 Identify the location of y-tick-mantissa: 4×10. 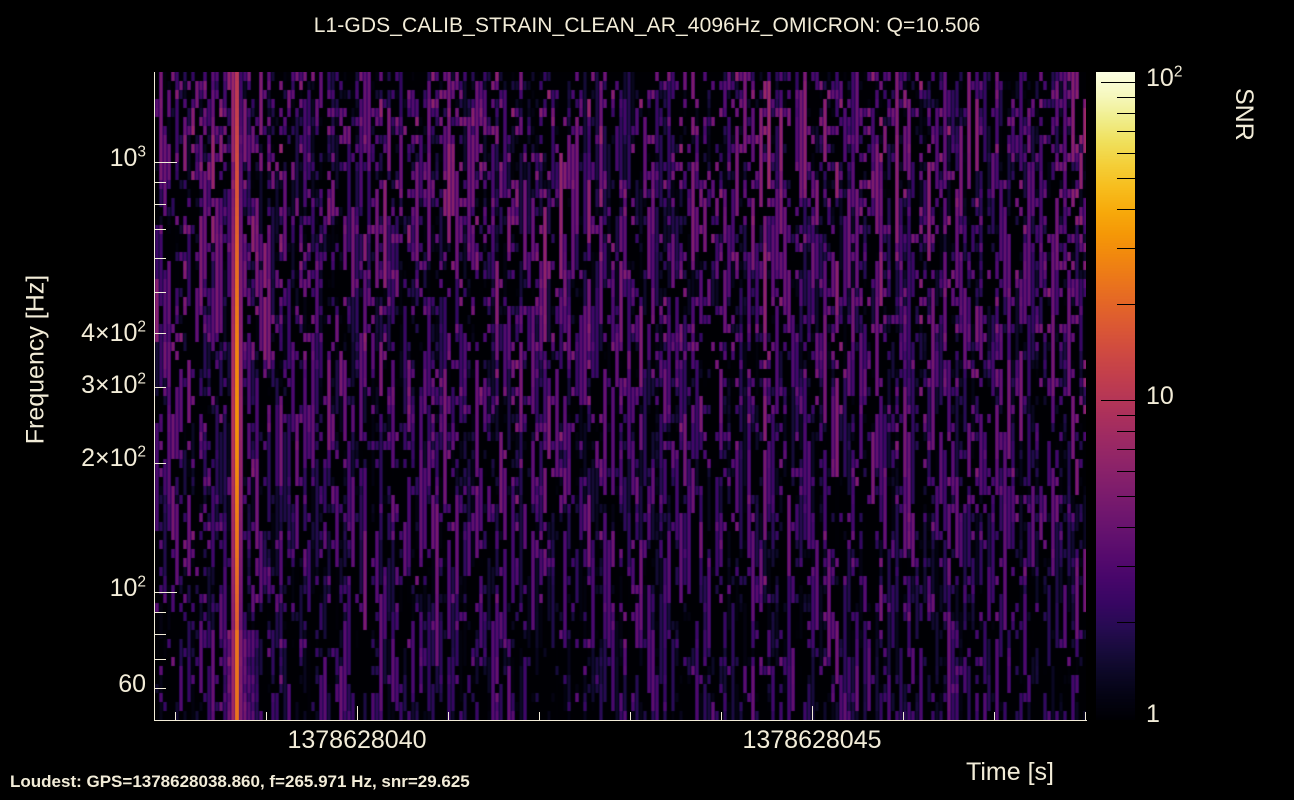
(109, 333).